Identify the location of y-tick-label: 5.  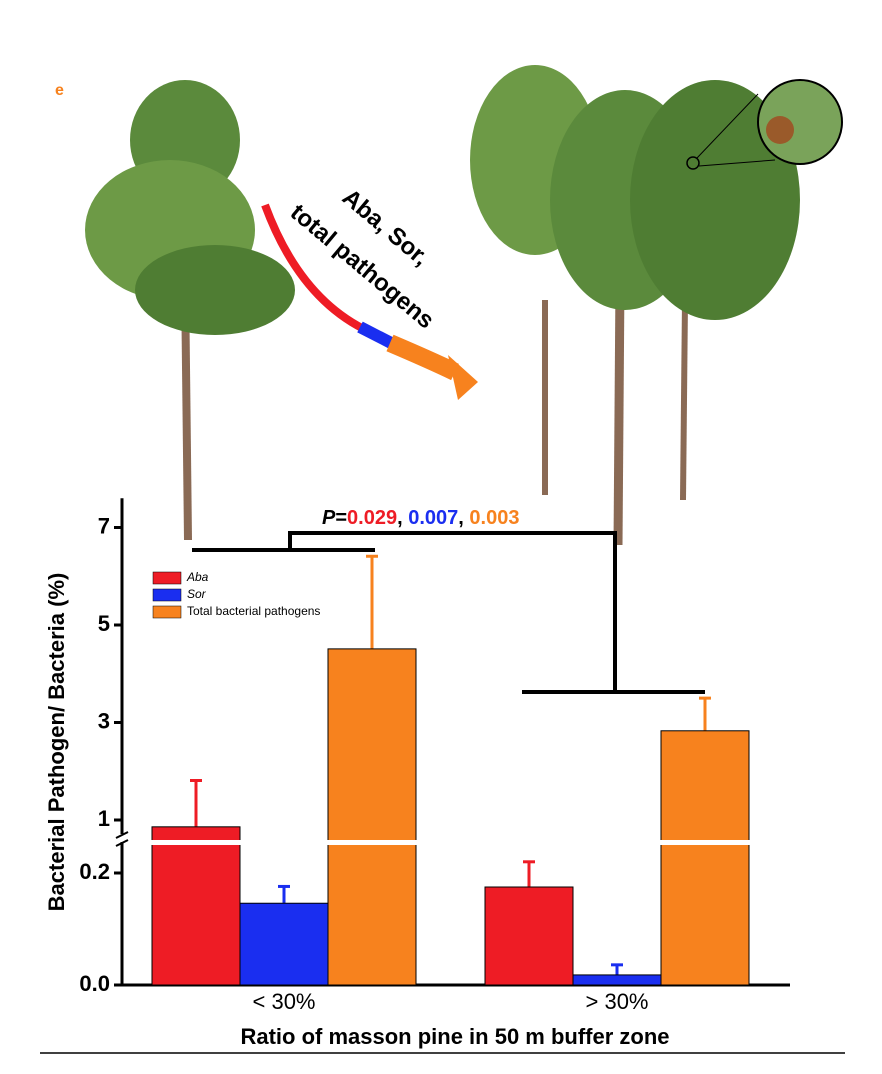
(104, 623).